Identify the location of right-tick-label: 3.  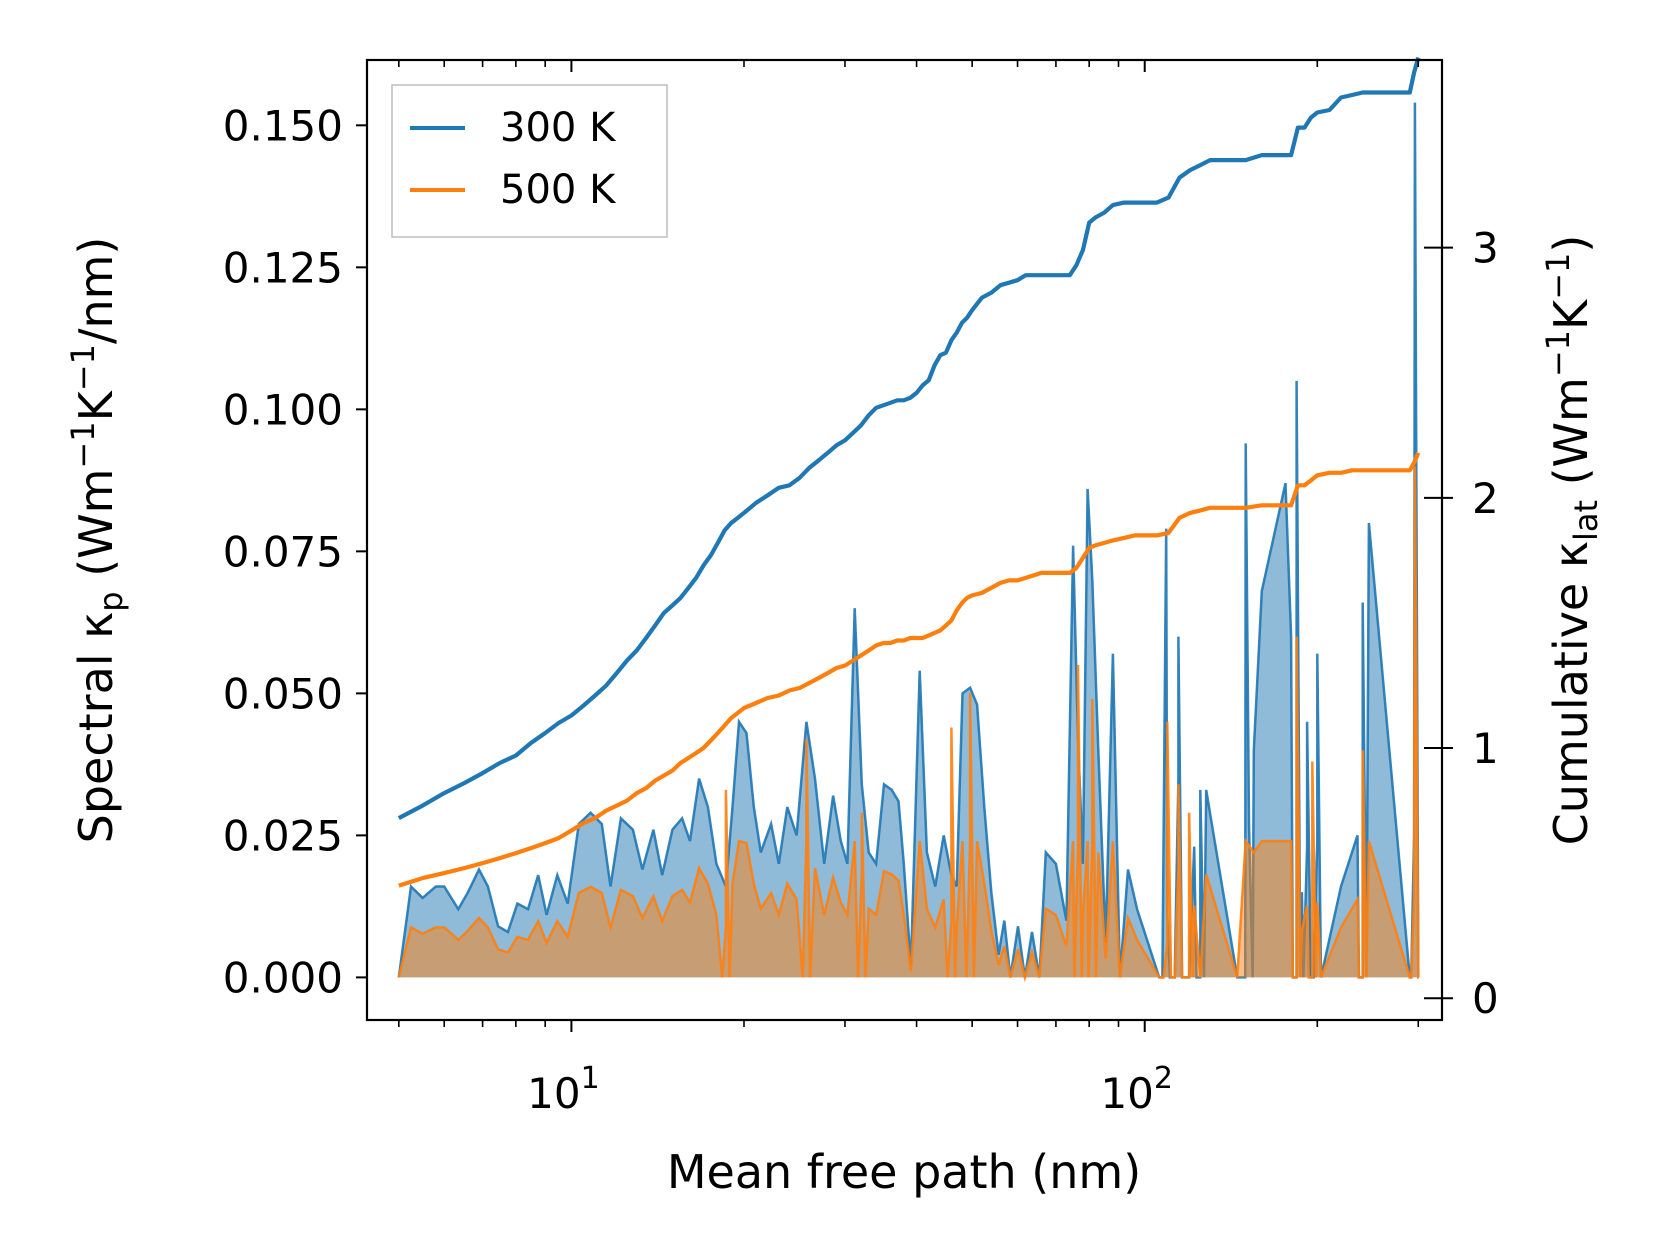
(1485, 248).